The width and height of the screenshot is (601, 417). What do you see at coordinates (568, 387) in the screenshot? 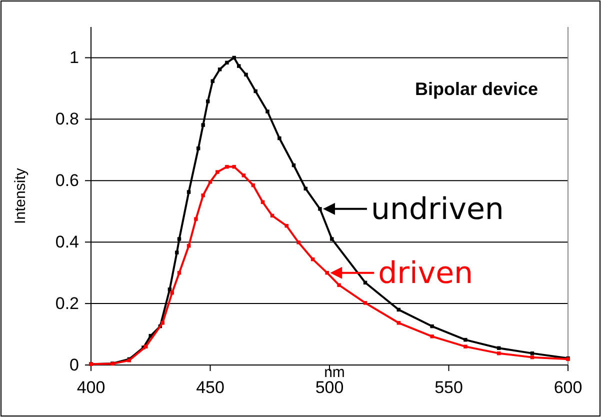
I see `x-tick-label: 600` at bounding box center [568, 387].